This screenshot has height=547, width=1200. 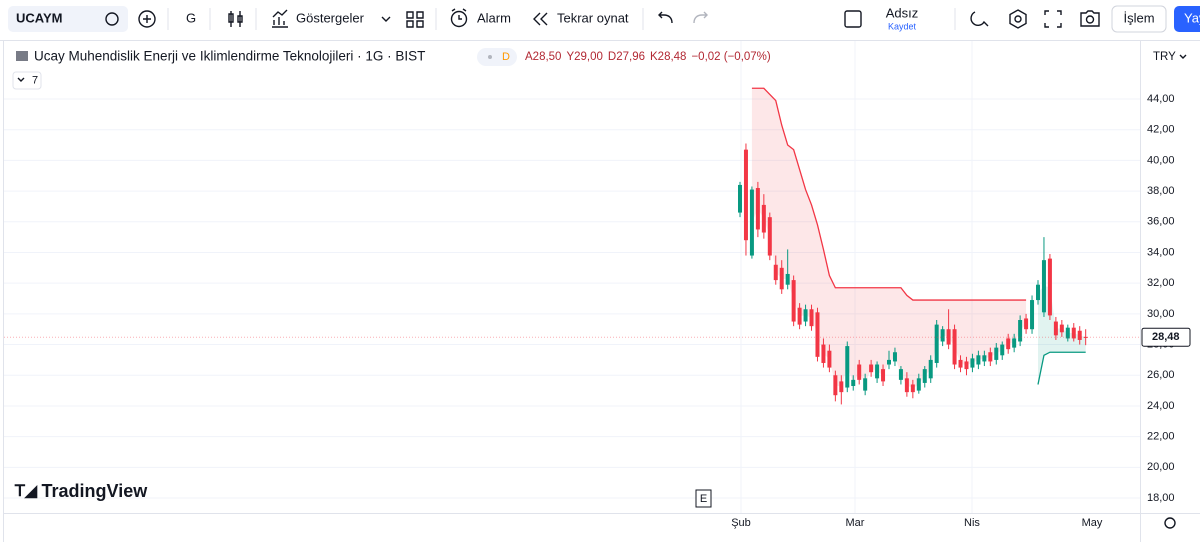 What do you see at coordinates (494, 17) in the screenshot?
I see `alarm-button: Alarm` at bounding box center [494, 17].